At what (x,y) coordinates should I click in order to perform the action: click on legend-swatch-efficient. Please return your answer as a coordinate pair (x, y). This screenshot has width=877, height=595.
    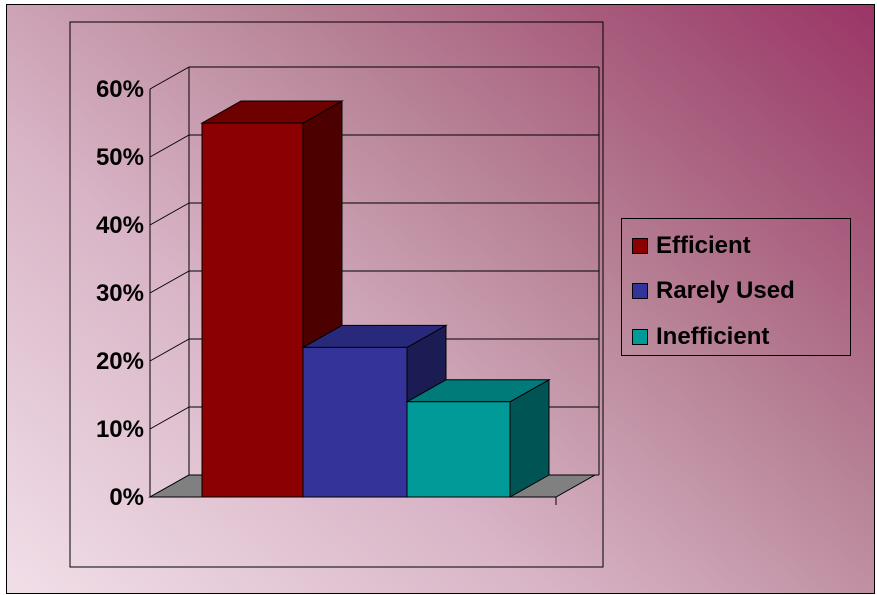
    Looking at the image, I should click on (640, 246).